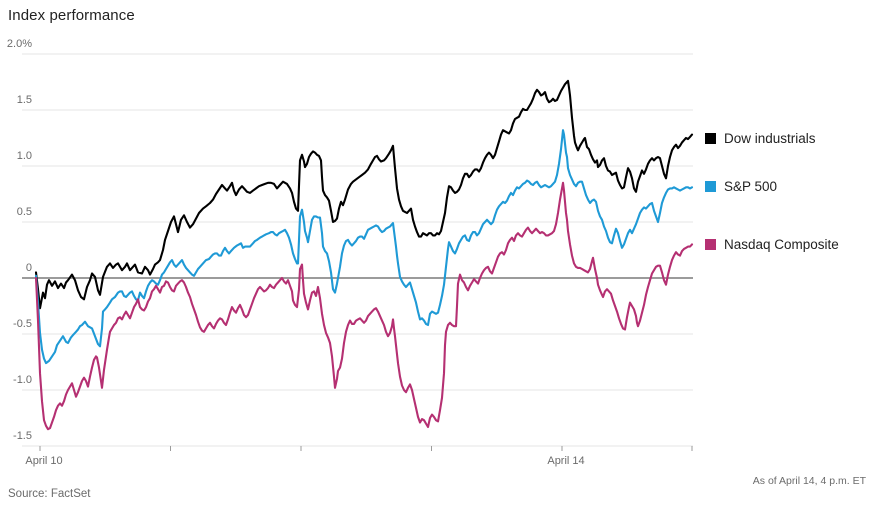 The height and width of the screenshot is (511, 873). I want to click on legend-item: Nasdaq Composite, so click(772, 244).